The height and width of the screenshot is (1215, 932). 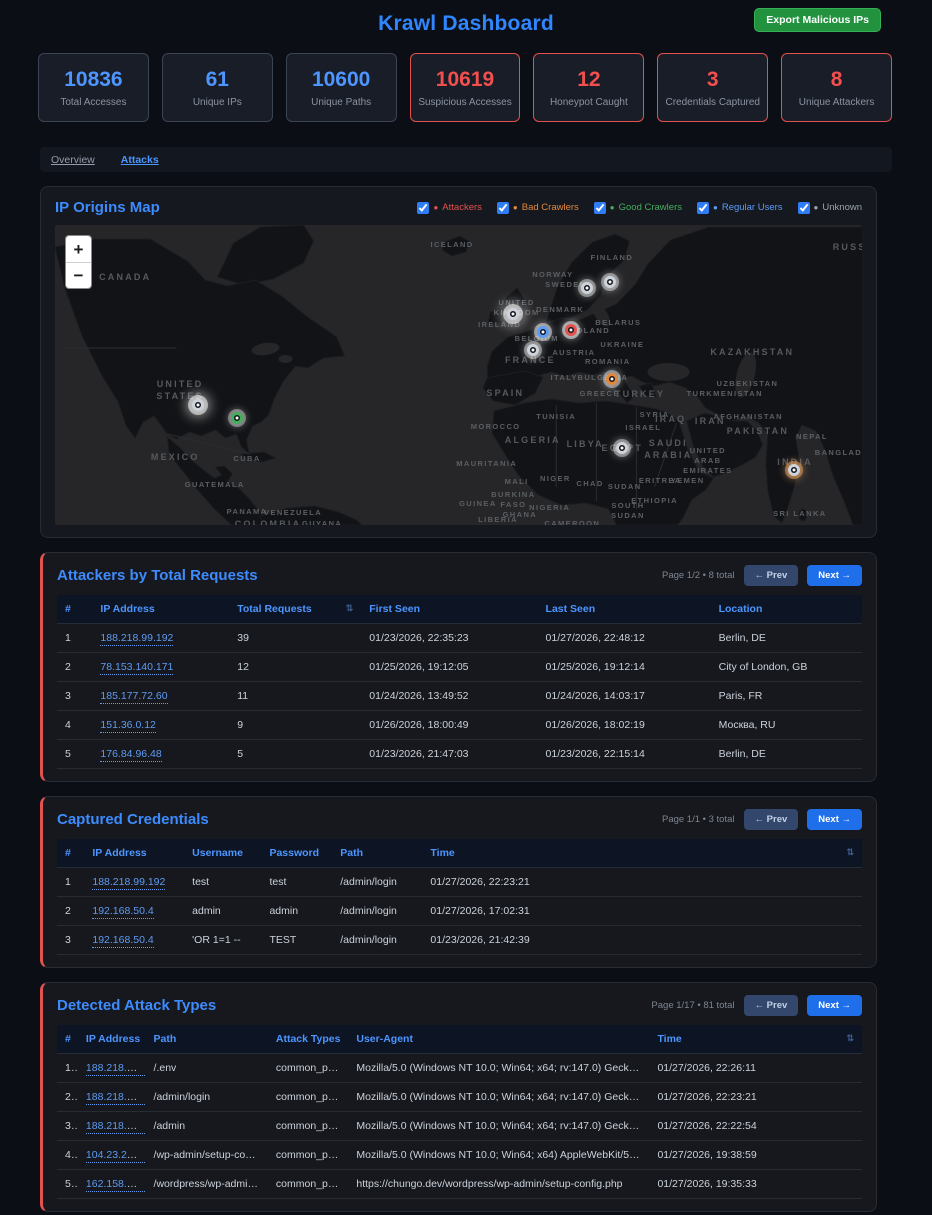 What do you see at coordinates (449, 609) in the screenshot?
I see `column-header-first-seen: First Seen` at bounding box center [449, 609].